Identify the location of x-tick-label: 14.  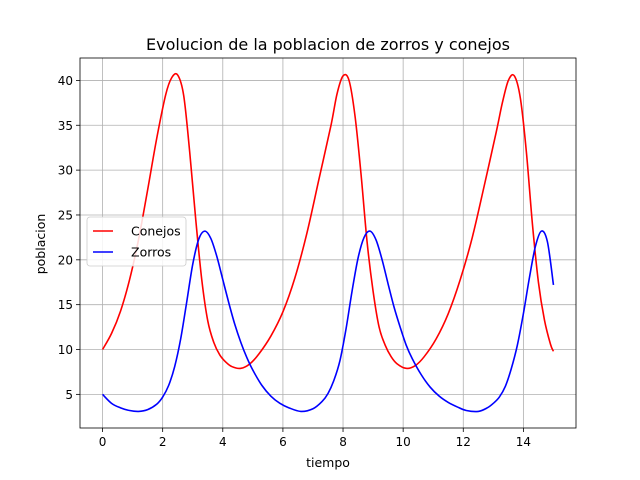
(523, 442).